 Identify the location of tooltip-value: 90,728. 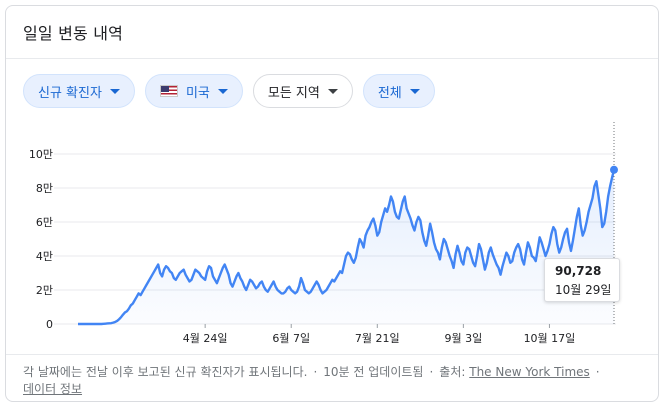
(578, 271).